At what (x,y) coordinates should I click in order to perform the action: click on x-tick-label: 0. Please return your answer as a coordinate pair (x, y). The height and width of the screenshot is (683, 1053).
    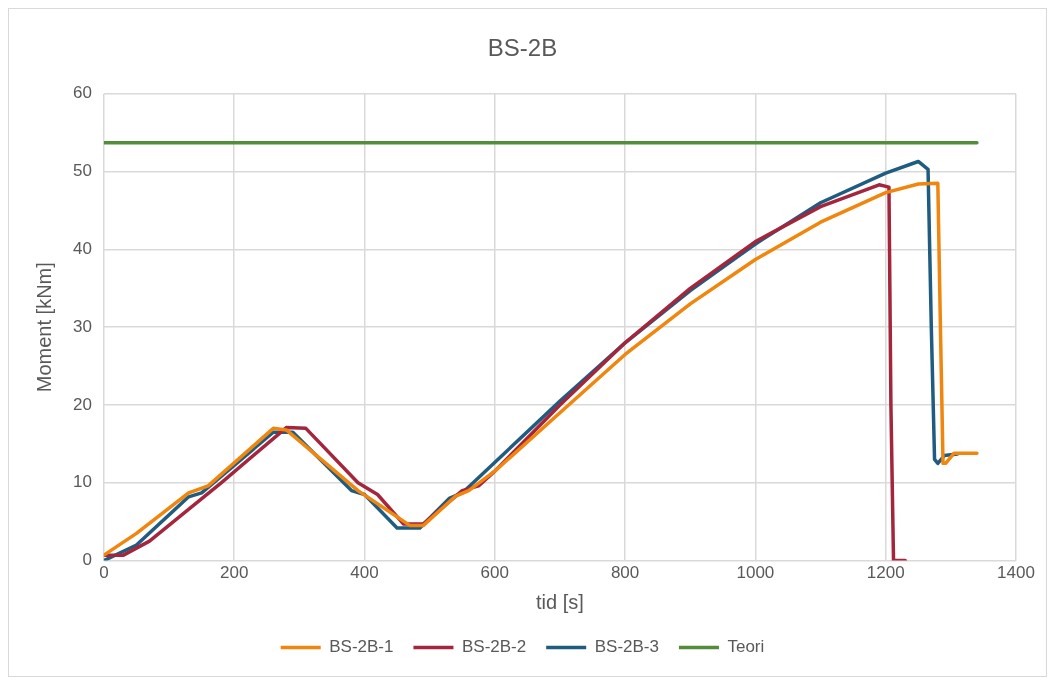
    Looking at the image, I should click on (104, 573).